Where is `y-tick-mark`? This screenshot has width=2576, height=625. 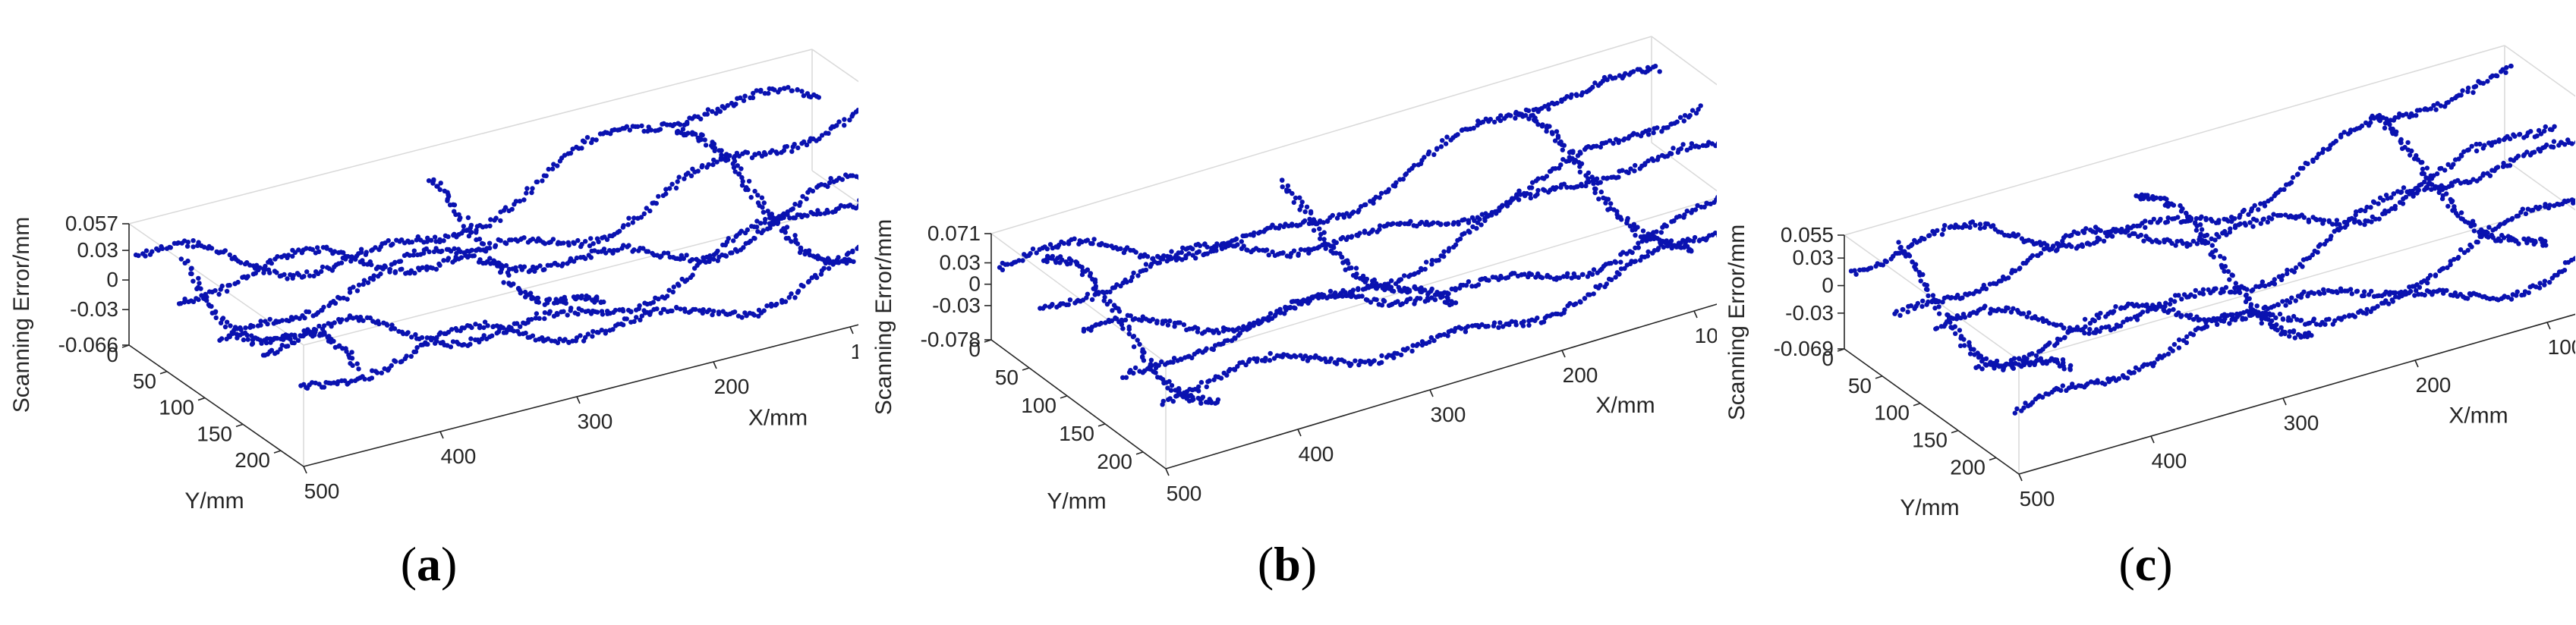
y-tick-mark is located at coordinates (277, 452).